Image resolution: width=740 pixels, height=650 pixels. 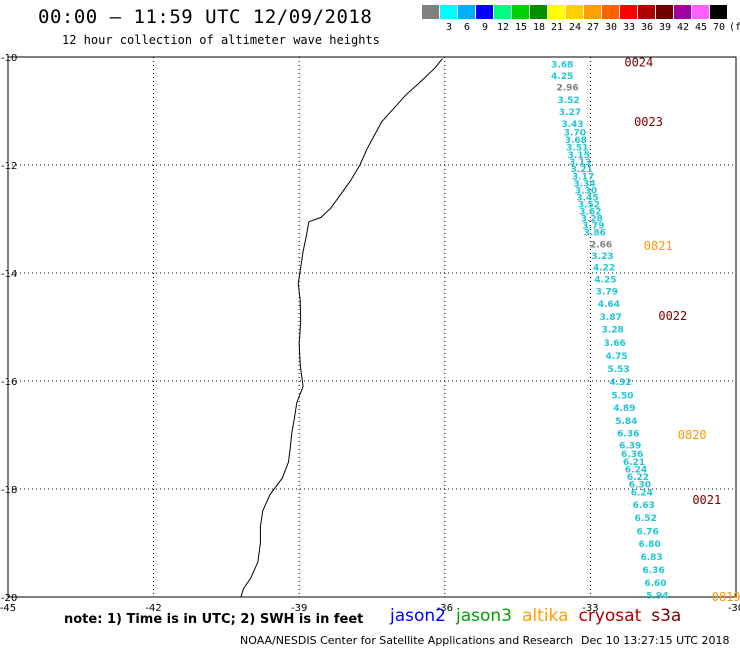 What do you see at coordinates (647, 27) in the screenshot?
I see `legend-label: 36` at bounding box center [647, 27].